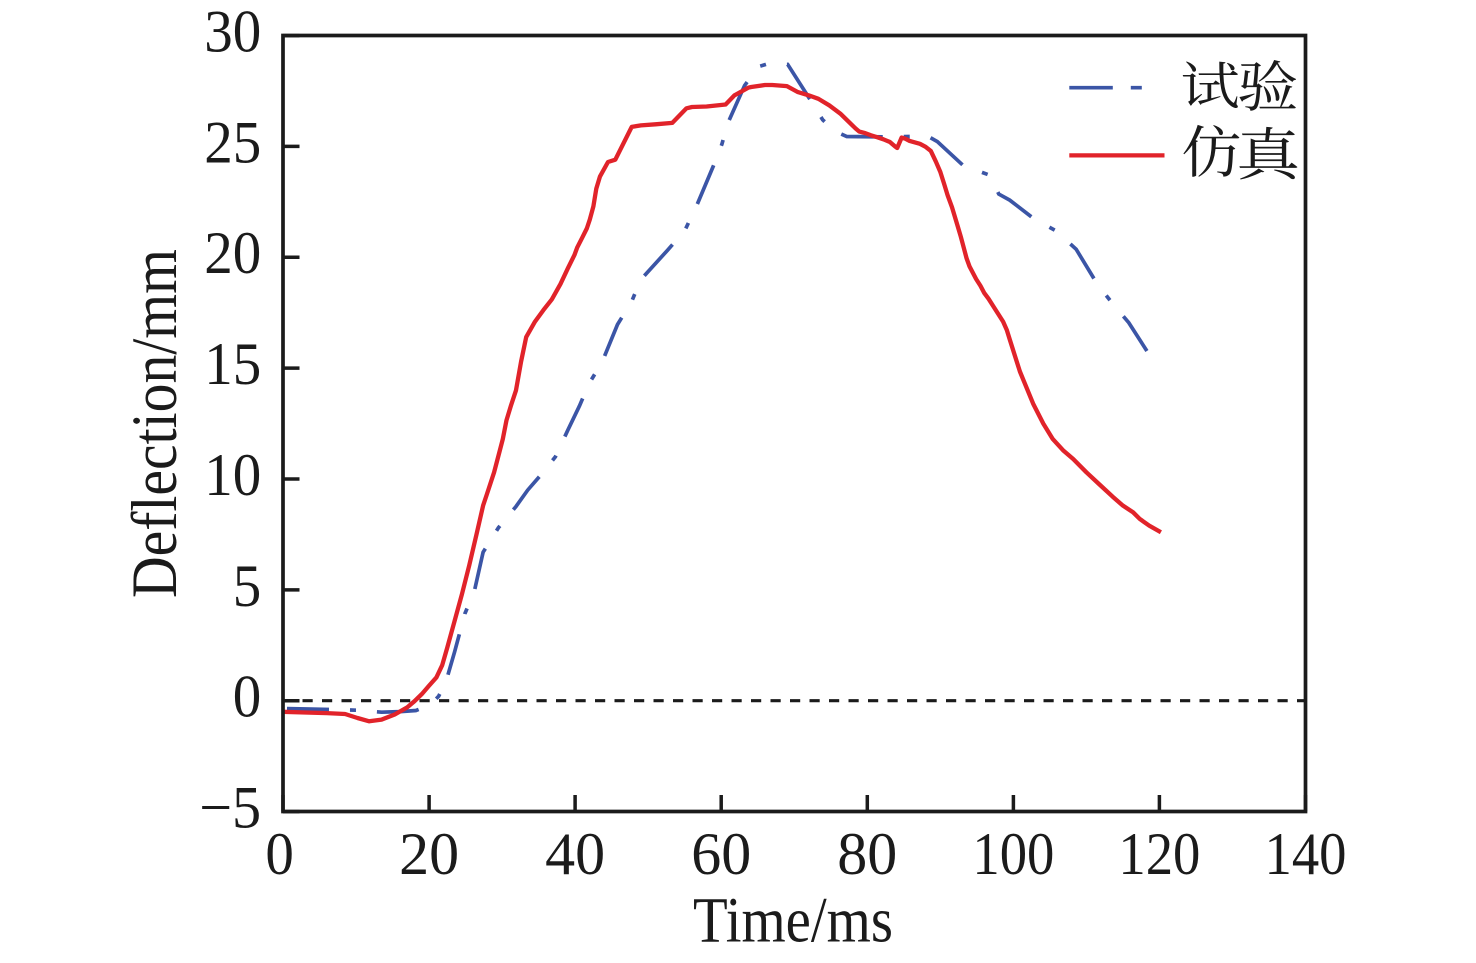 This screenshot has height=963, width=1476. What do you see at coordinates (1306, 854) in the screenshot?
I see `svg-text: 140` at bounding box center [1306, 854].